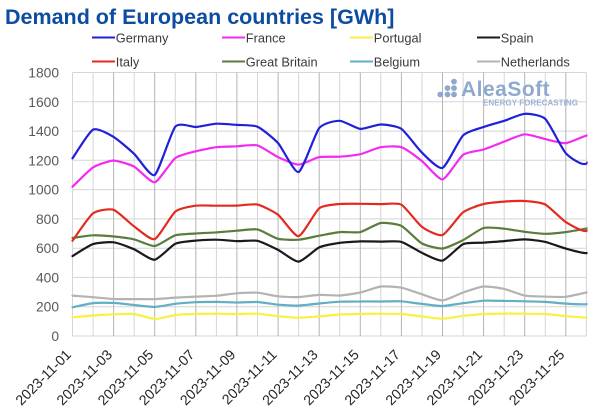  What do you see at coordinates (199, 17) in the screenshot?
I see `svg-text:Demand of European countries [: Demand of European countries [GWh]` at bounding box center [199, 17].